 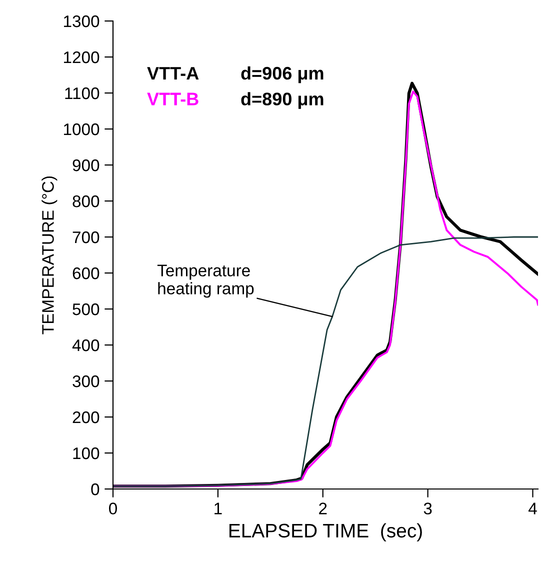 I want to click on annotation: Temperature heating ramp, so click(x=205, y=281).